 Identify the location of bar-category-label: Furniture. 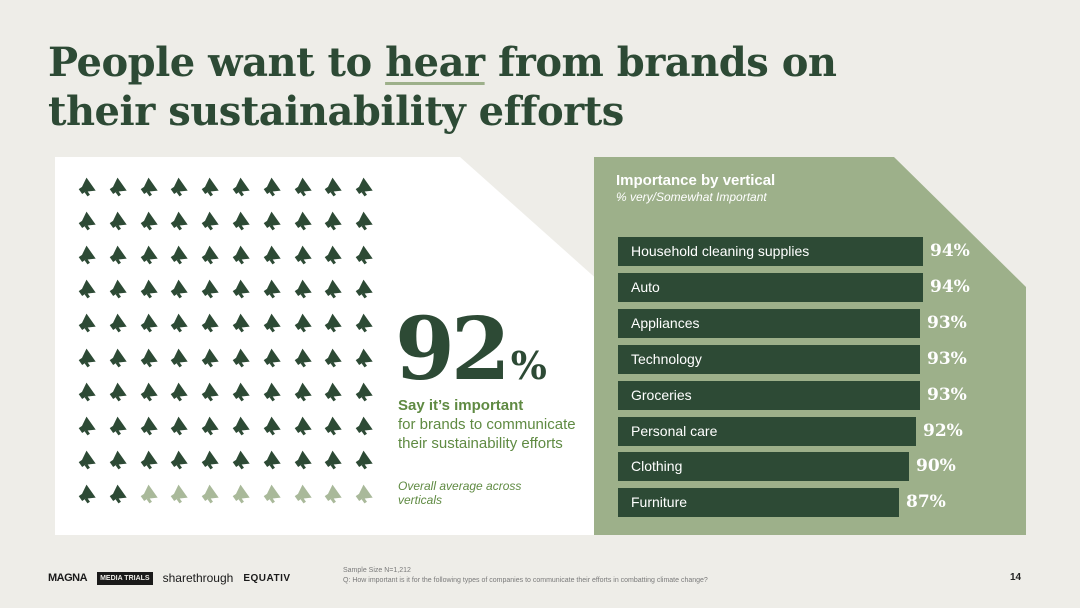
(659, 502).